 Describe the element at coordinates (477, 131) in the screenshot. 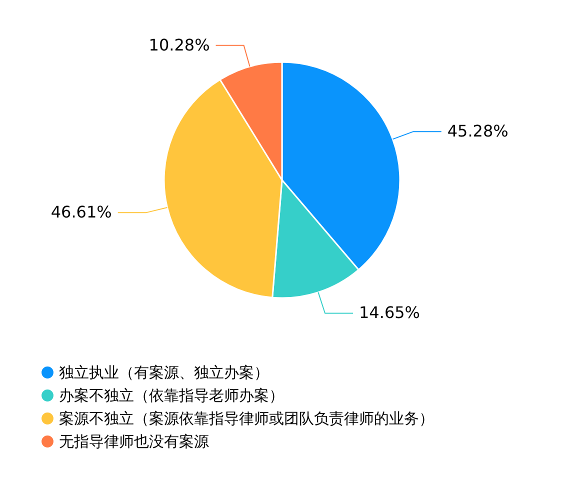

I see `data-label: 45.28%` at that location.